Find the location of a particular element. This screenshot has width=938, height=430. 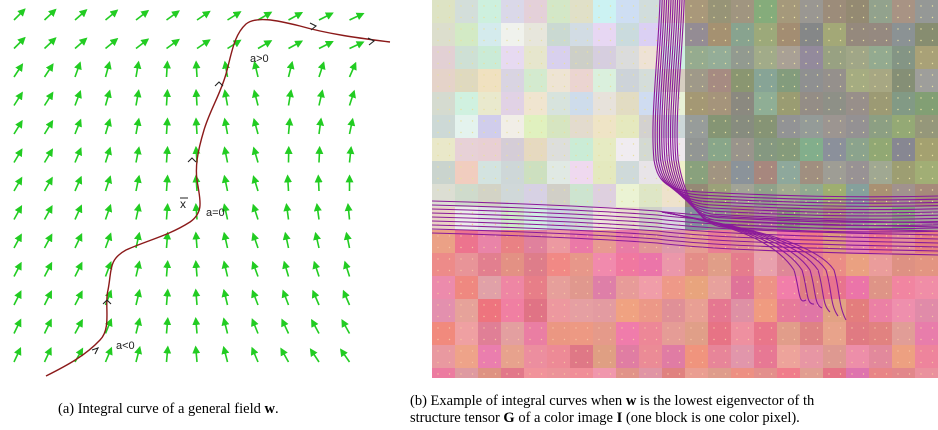

label-a-negative: a<0 is located at coordinates (125, 346).